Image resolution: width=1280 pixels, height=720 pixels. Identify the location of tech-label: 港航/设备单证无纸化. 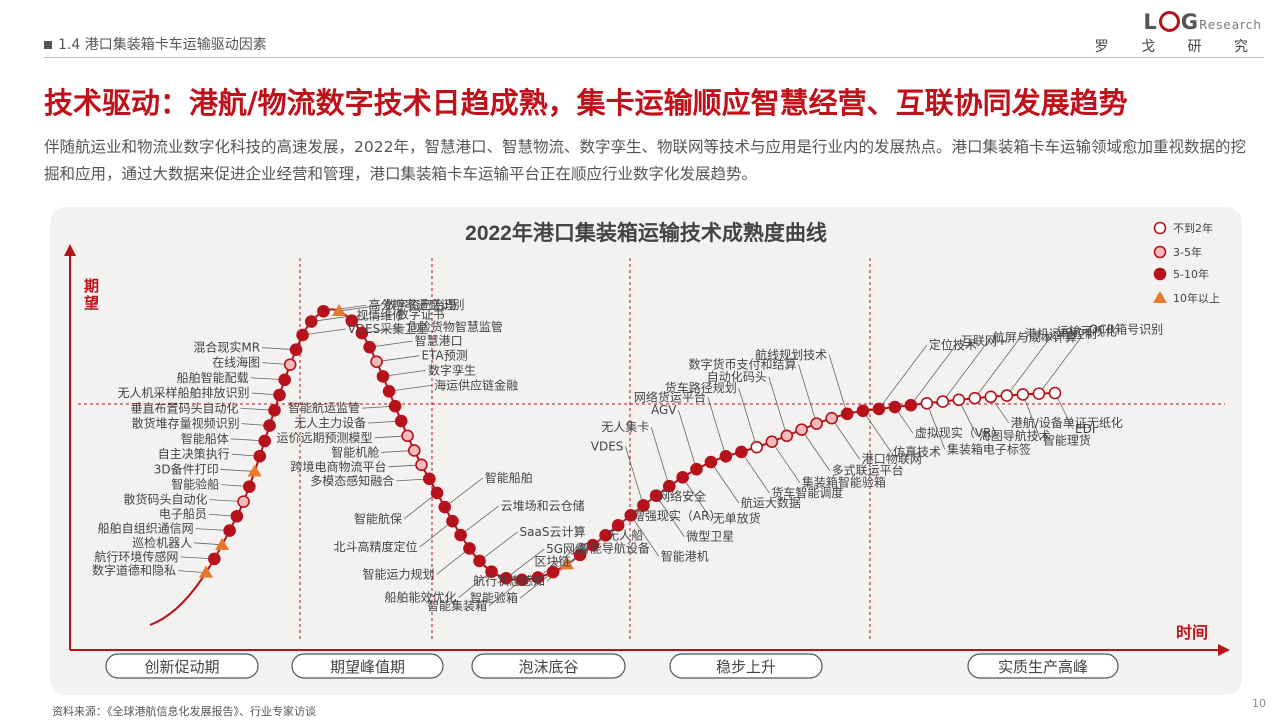
(1067, 422).